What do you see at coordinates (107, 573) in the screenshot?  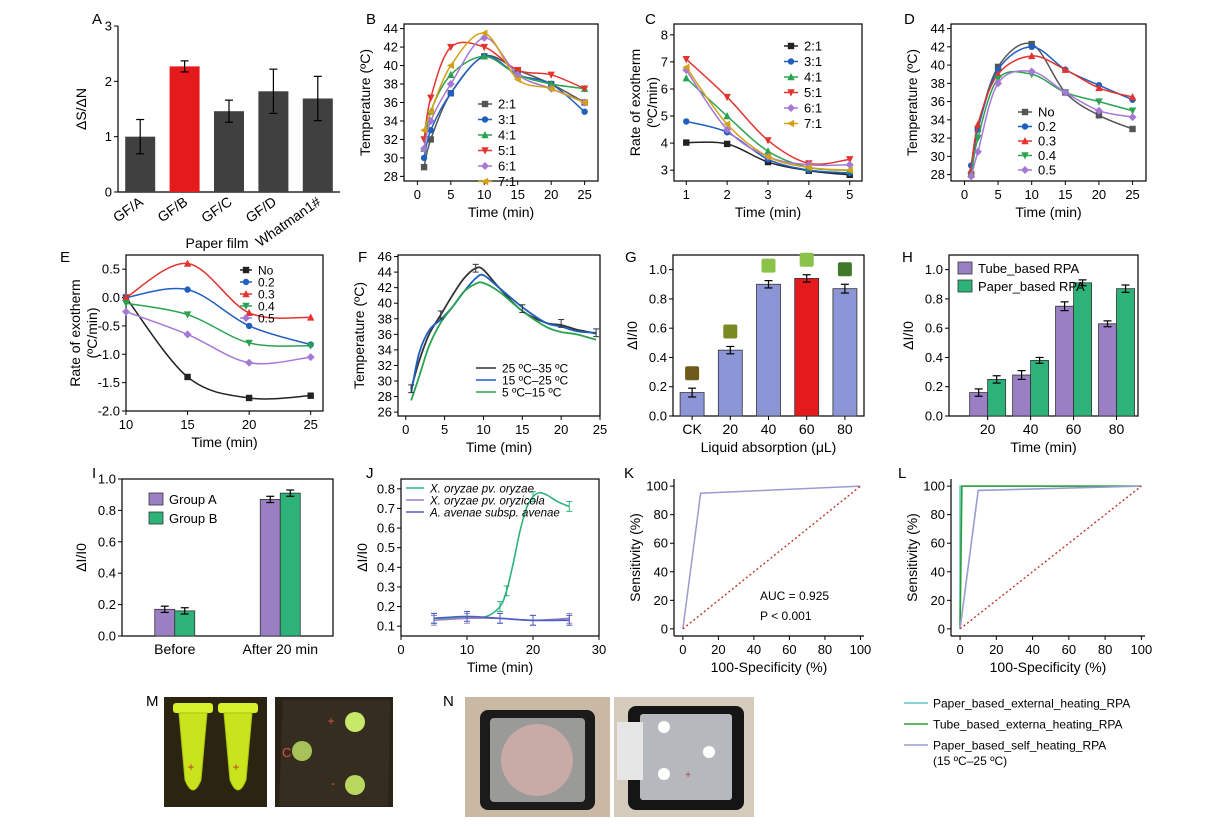 I see `y-tick-label: 0.4` at bounding box center [107, 573].